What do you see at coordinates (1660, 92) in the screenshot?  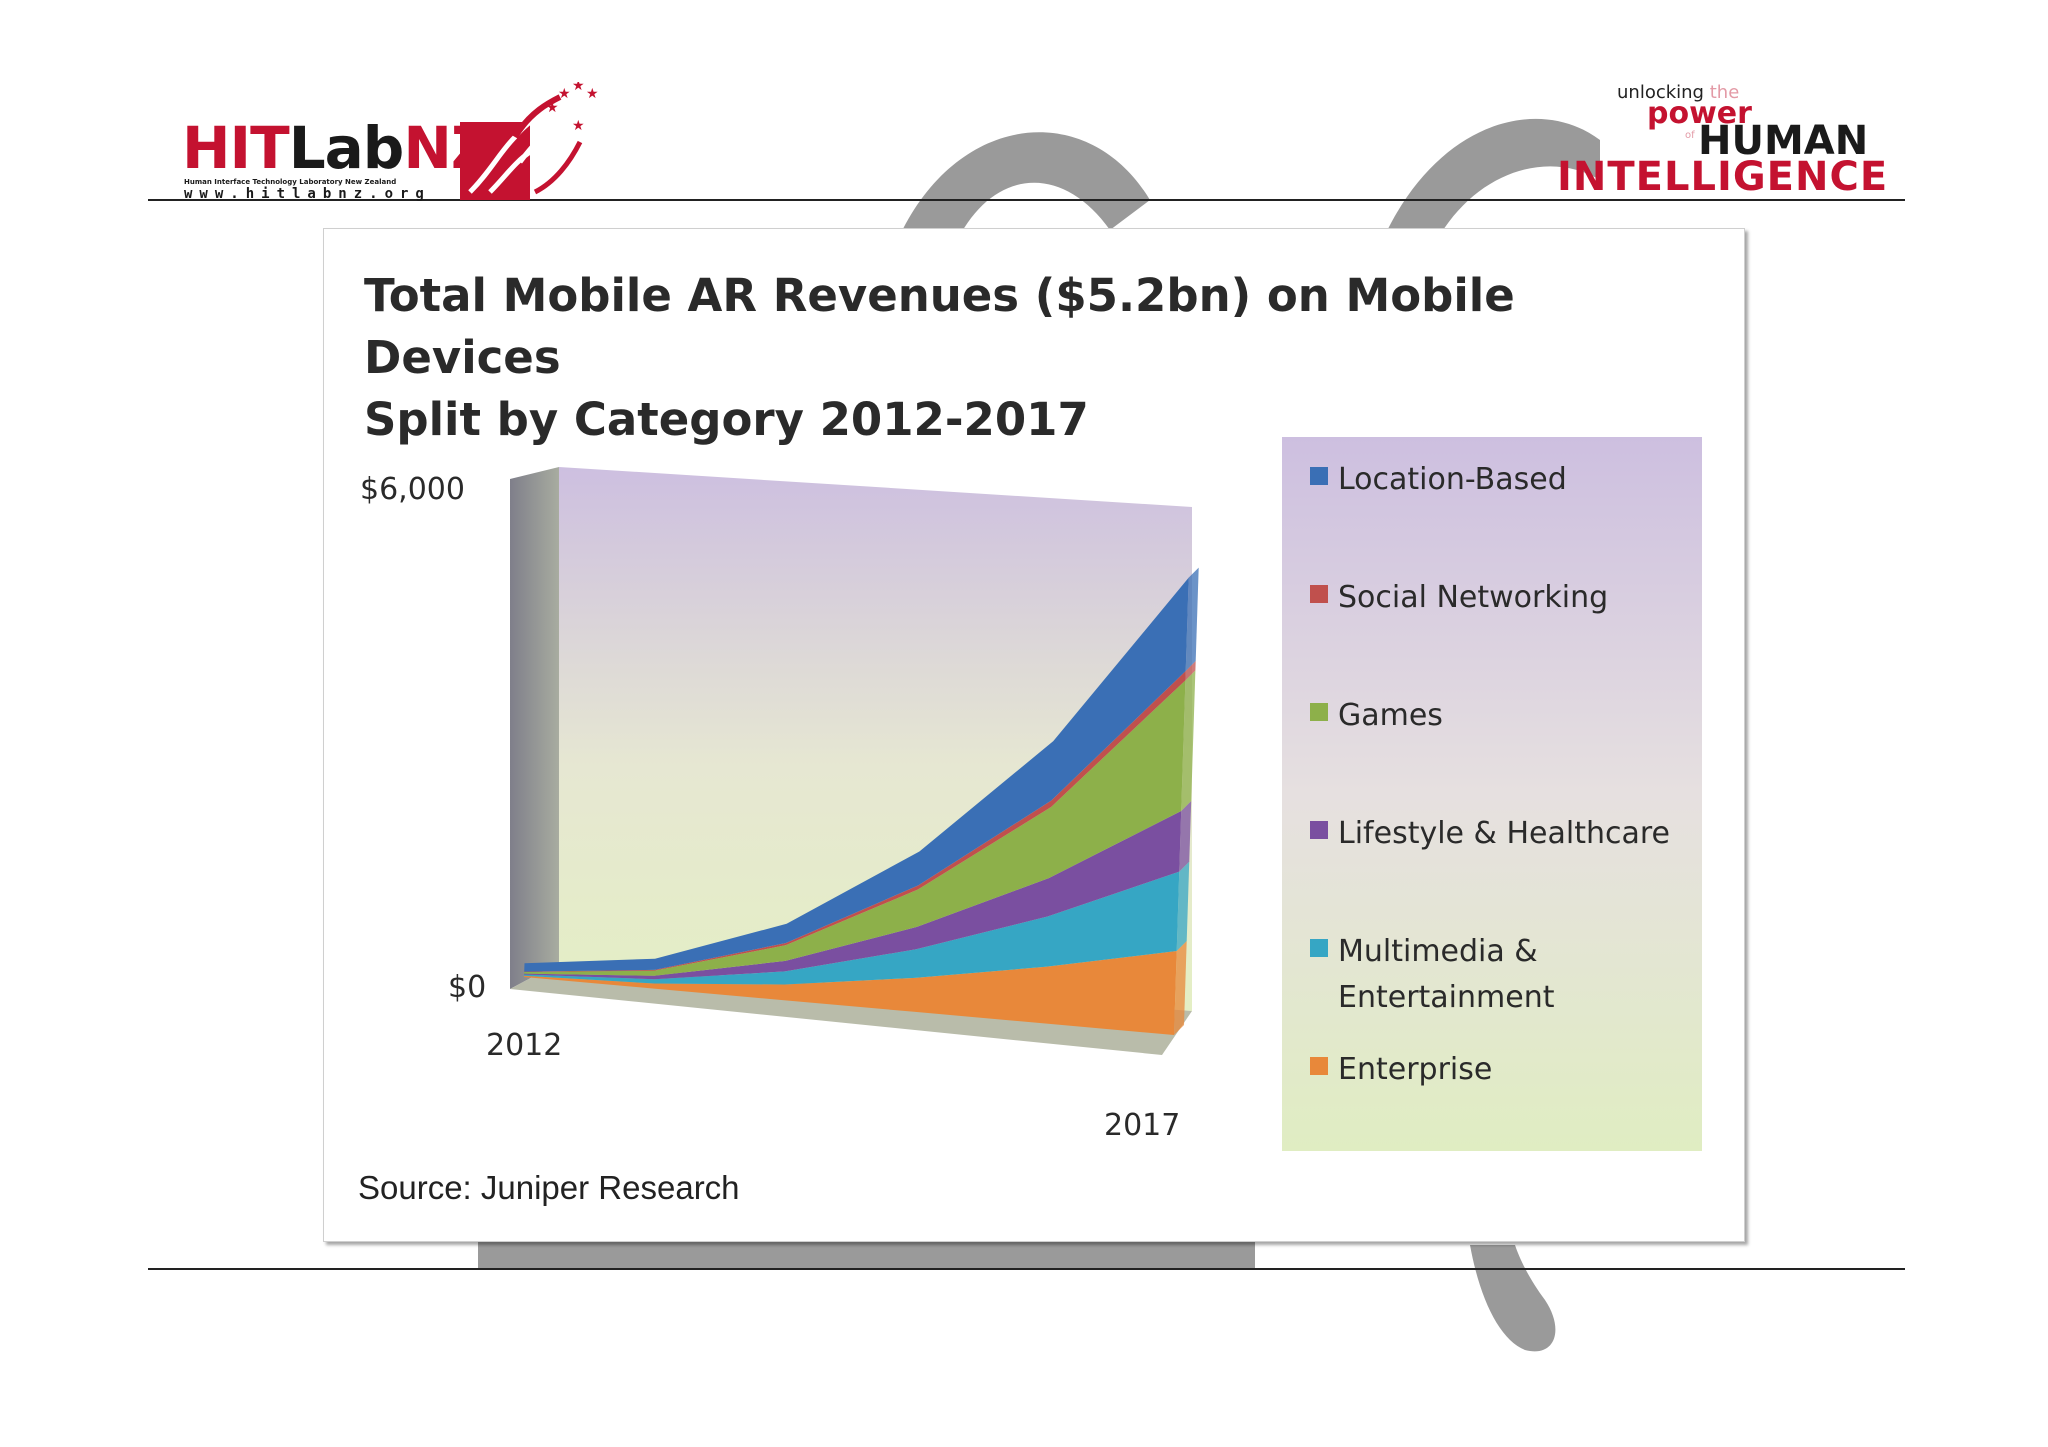 I see `logo-word-unlocking: unlocking` at bounding box center [1660, 92].